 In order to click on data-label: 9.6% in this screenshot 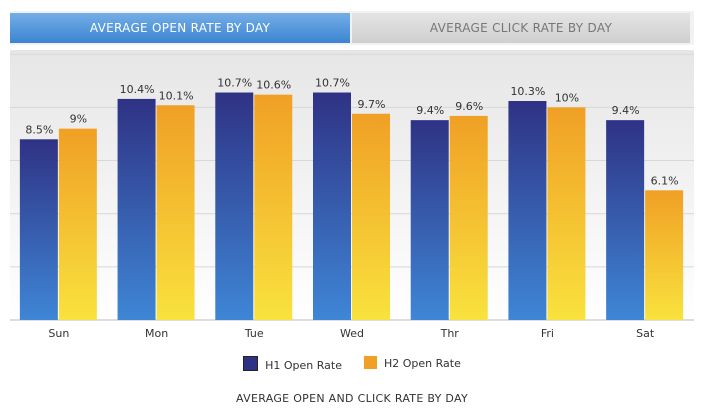, I will do `click(469, 106)`.